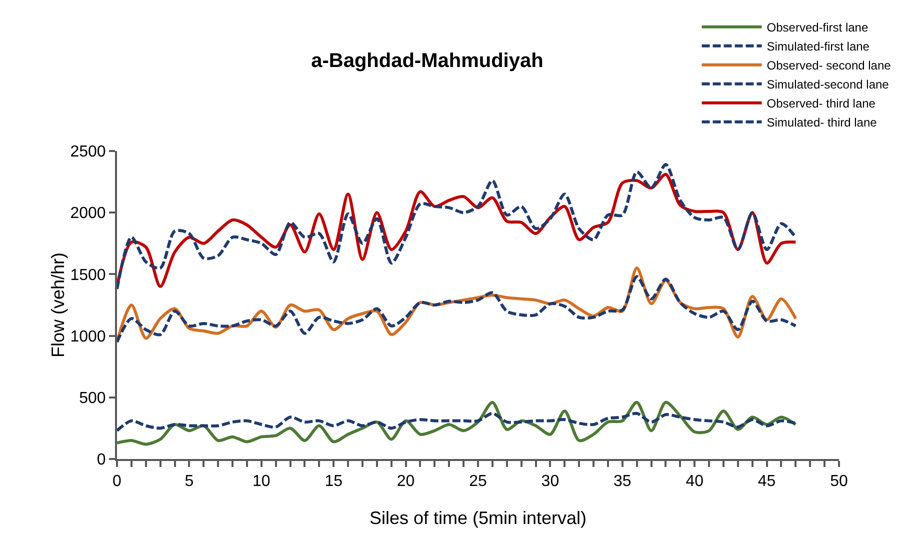  What do you see at coordinates (828, 85) in the screenshot?
I see `legend-label: Simulated-second lane` at bounding box center [828, 85].